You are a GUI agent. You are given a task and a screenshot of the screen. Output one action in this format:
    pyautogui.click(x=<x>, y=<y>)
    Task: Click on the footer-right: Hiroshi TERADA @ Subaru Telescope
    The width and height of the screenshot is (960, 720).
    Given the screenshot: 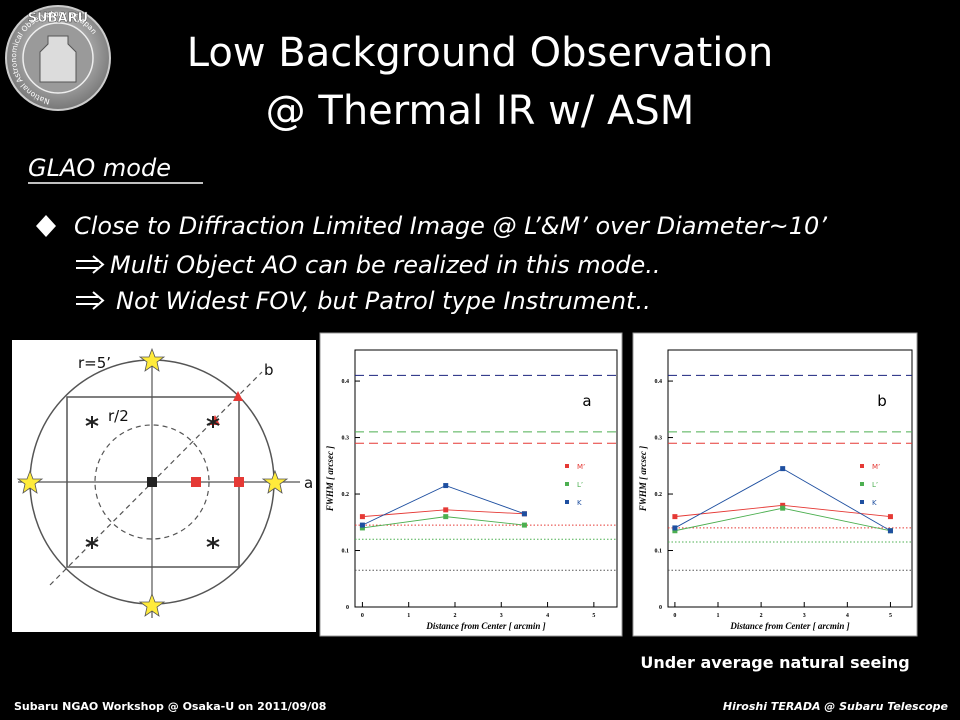 What is the action you would take?
    pyautogui.click(x=836, y=706)
    